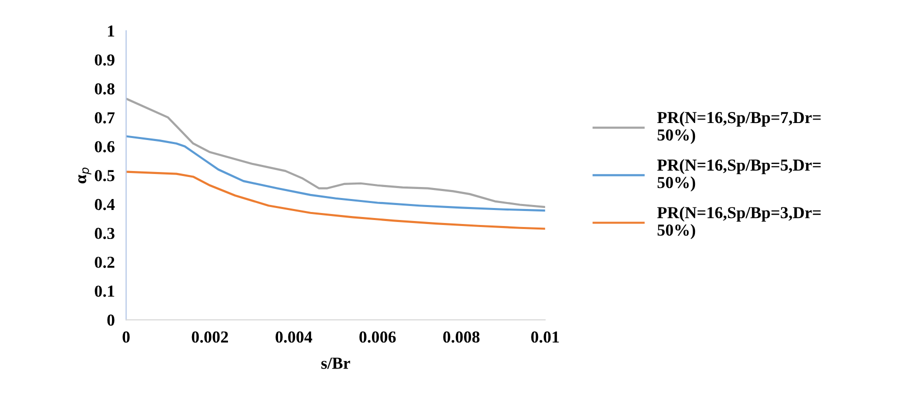 The width and height of the screenshot is (901, 410). I want to click on x-axis-title: s/Br, so click(335, 363).